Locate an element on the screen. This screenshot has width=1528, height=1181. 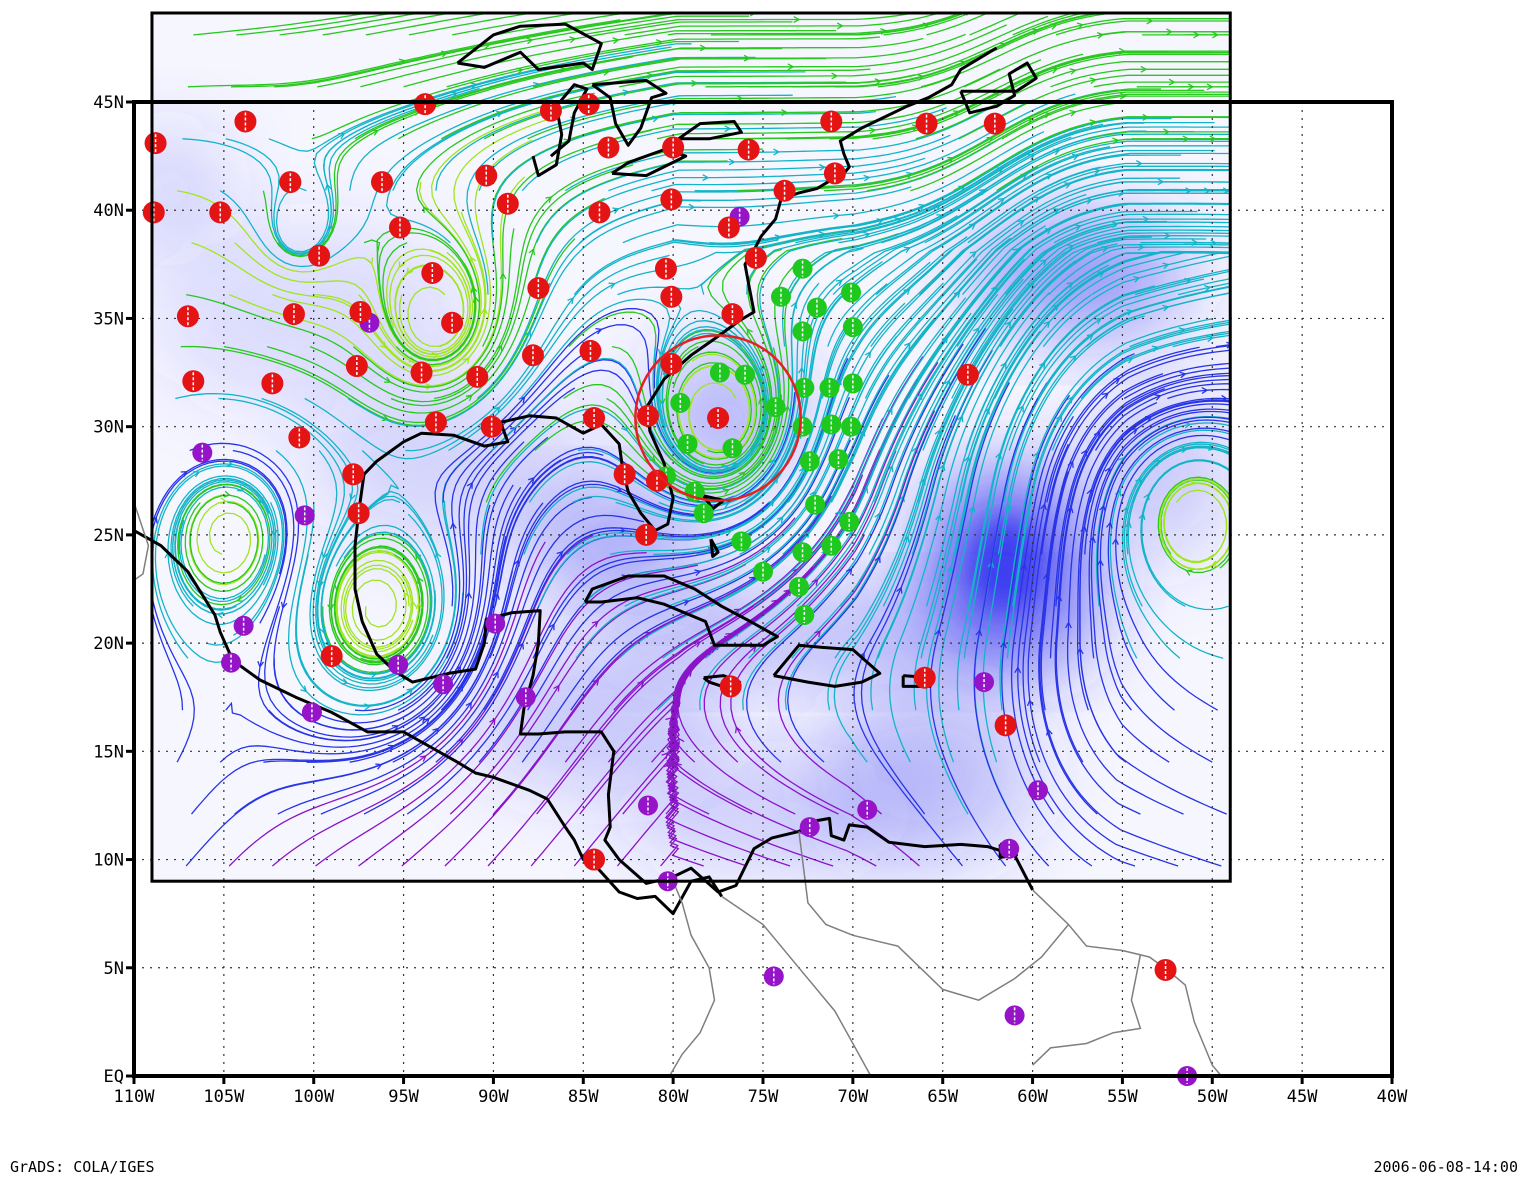
lon-label: 60W is located at coordinates (1032, 1097).